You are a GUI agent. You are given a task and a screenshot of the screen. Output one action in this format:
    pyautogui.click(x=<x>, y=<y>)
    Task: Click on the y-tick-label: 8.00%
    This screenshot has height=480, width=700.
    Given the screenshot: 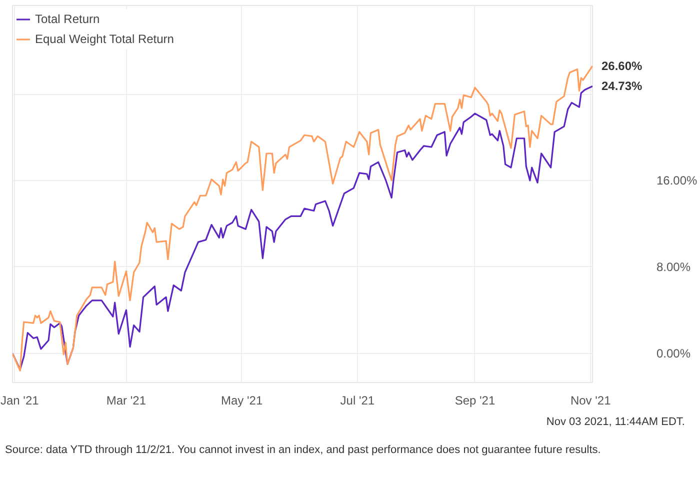 What is the action you would take?
    pyautogui.click(x=673, y=267)
    